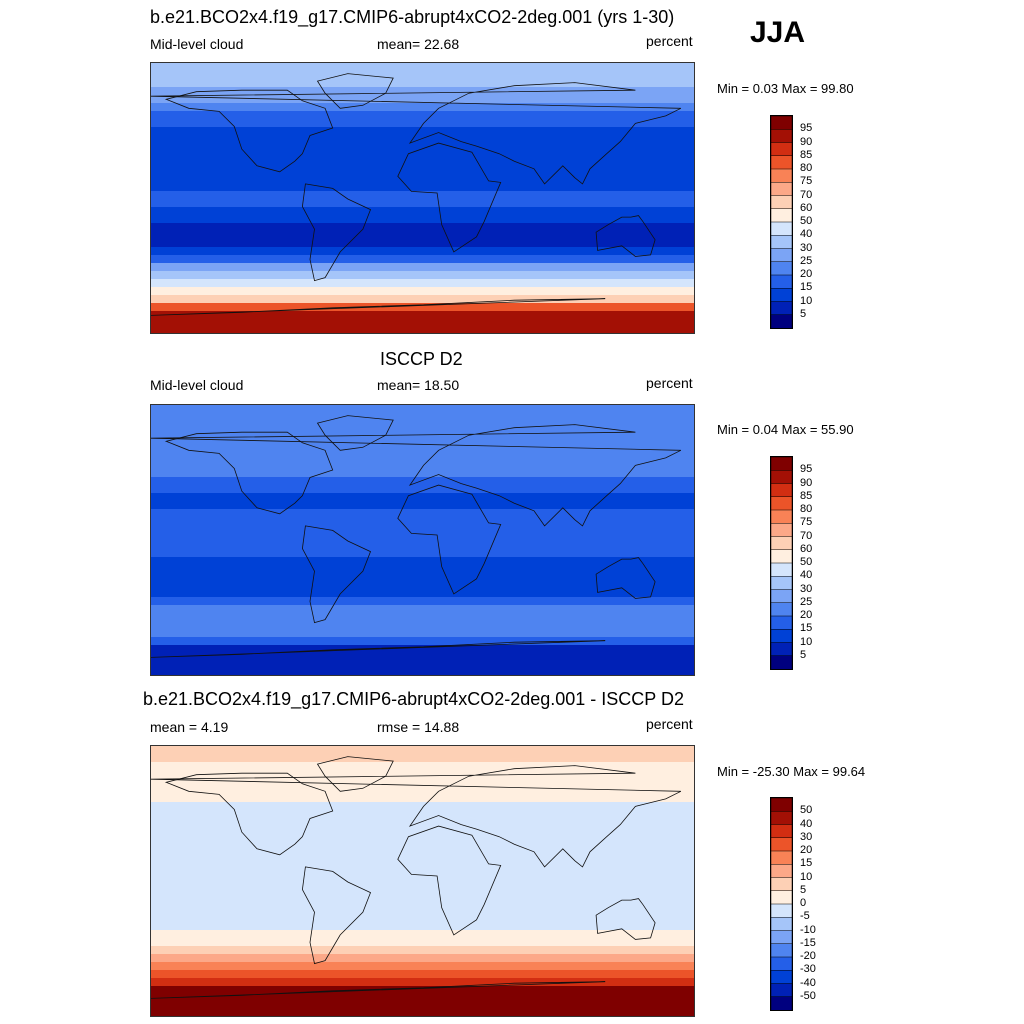 The width and height of the screenshot is (1024, 1024). What do you see at coordinates (808, 942) in the screenshot?
I see `colorbar-tick-label: -15` at bounding box center [808, 942].